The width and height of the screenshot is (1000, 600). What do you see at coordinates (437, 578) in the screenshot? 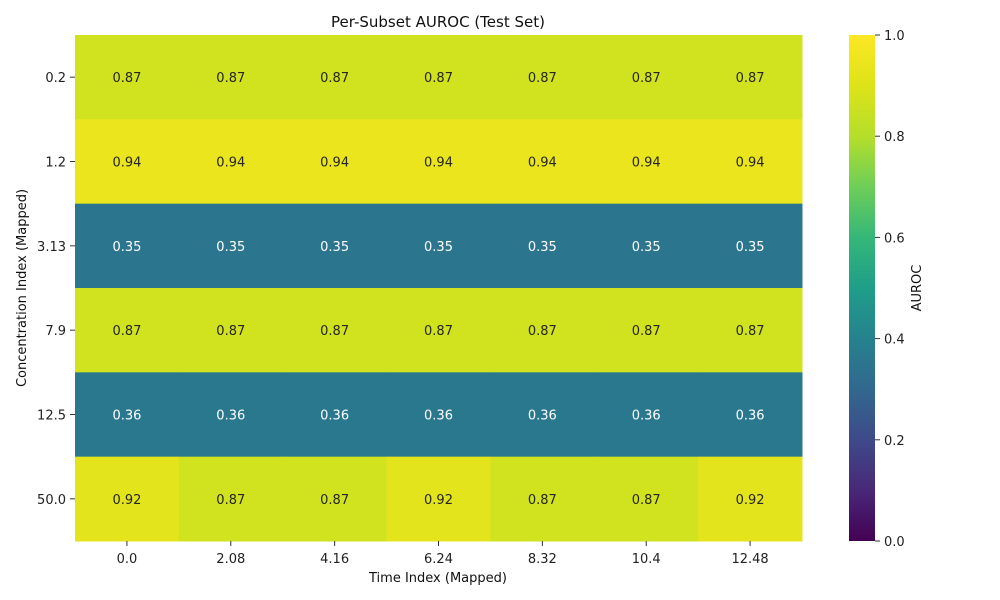
I see `x-axis-label: Time Index (Mapped)` at bounding box center [437, 578].